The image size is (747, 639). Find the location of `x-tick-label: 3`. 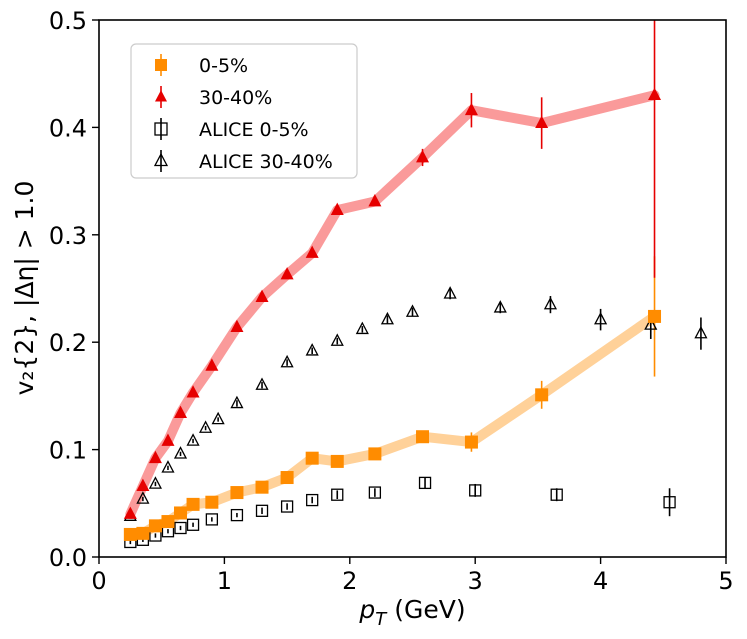

x-tick-label: 3 is located at coordinates (475, 581).